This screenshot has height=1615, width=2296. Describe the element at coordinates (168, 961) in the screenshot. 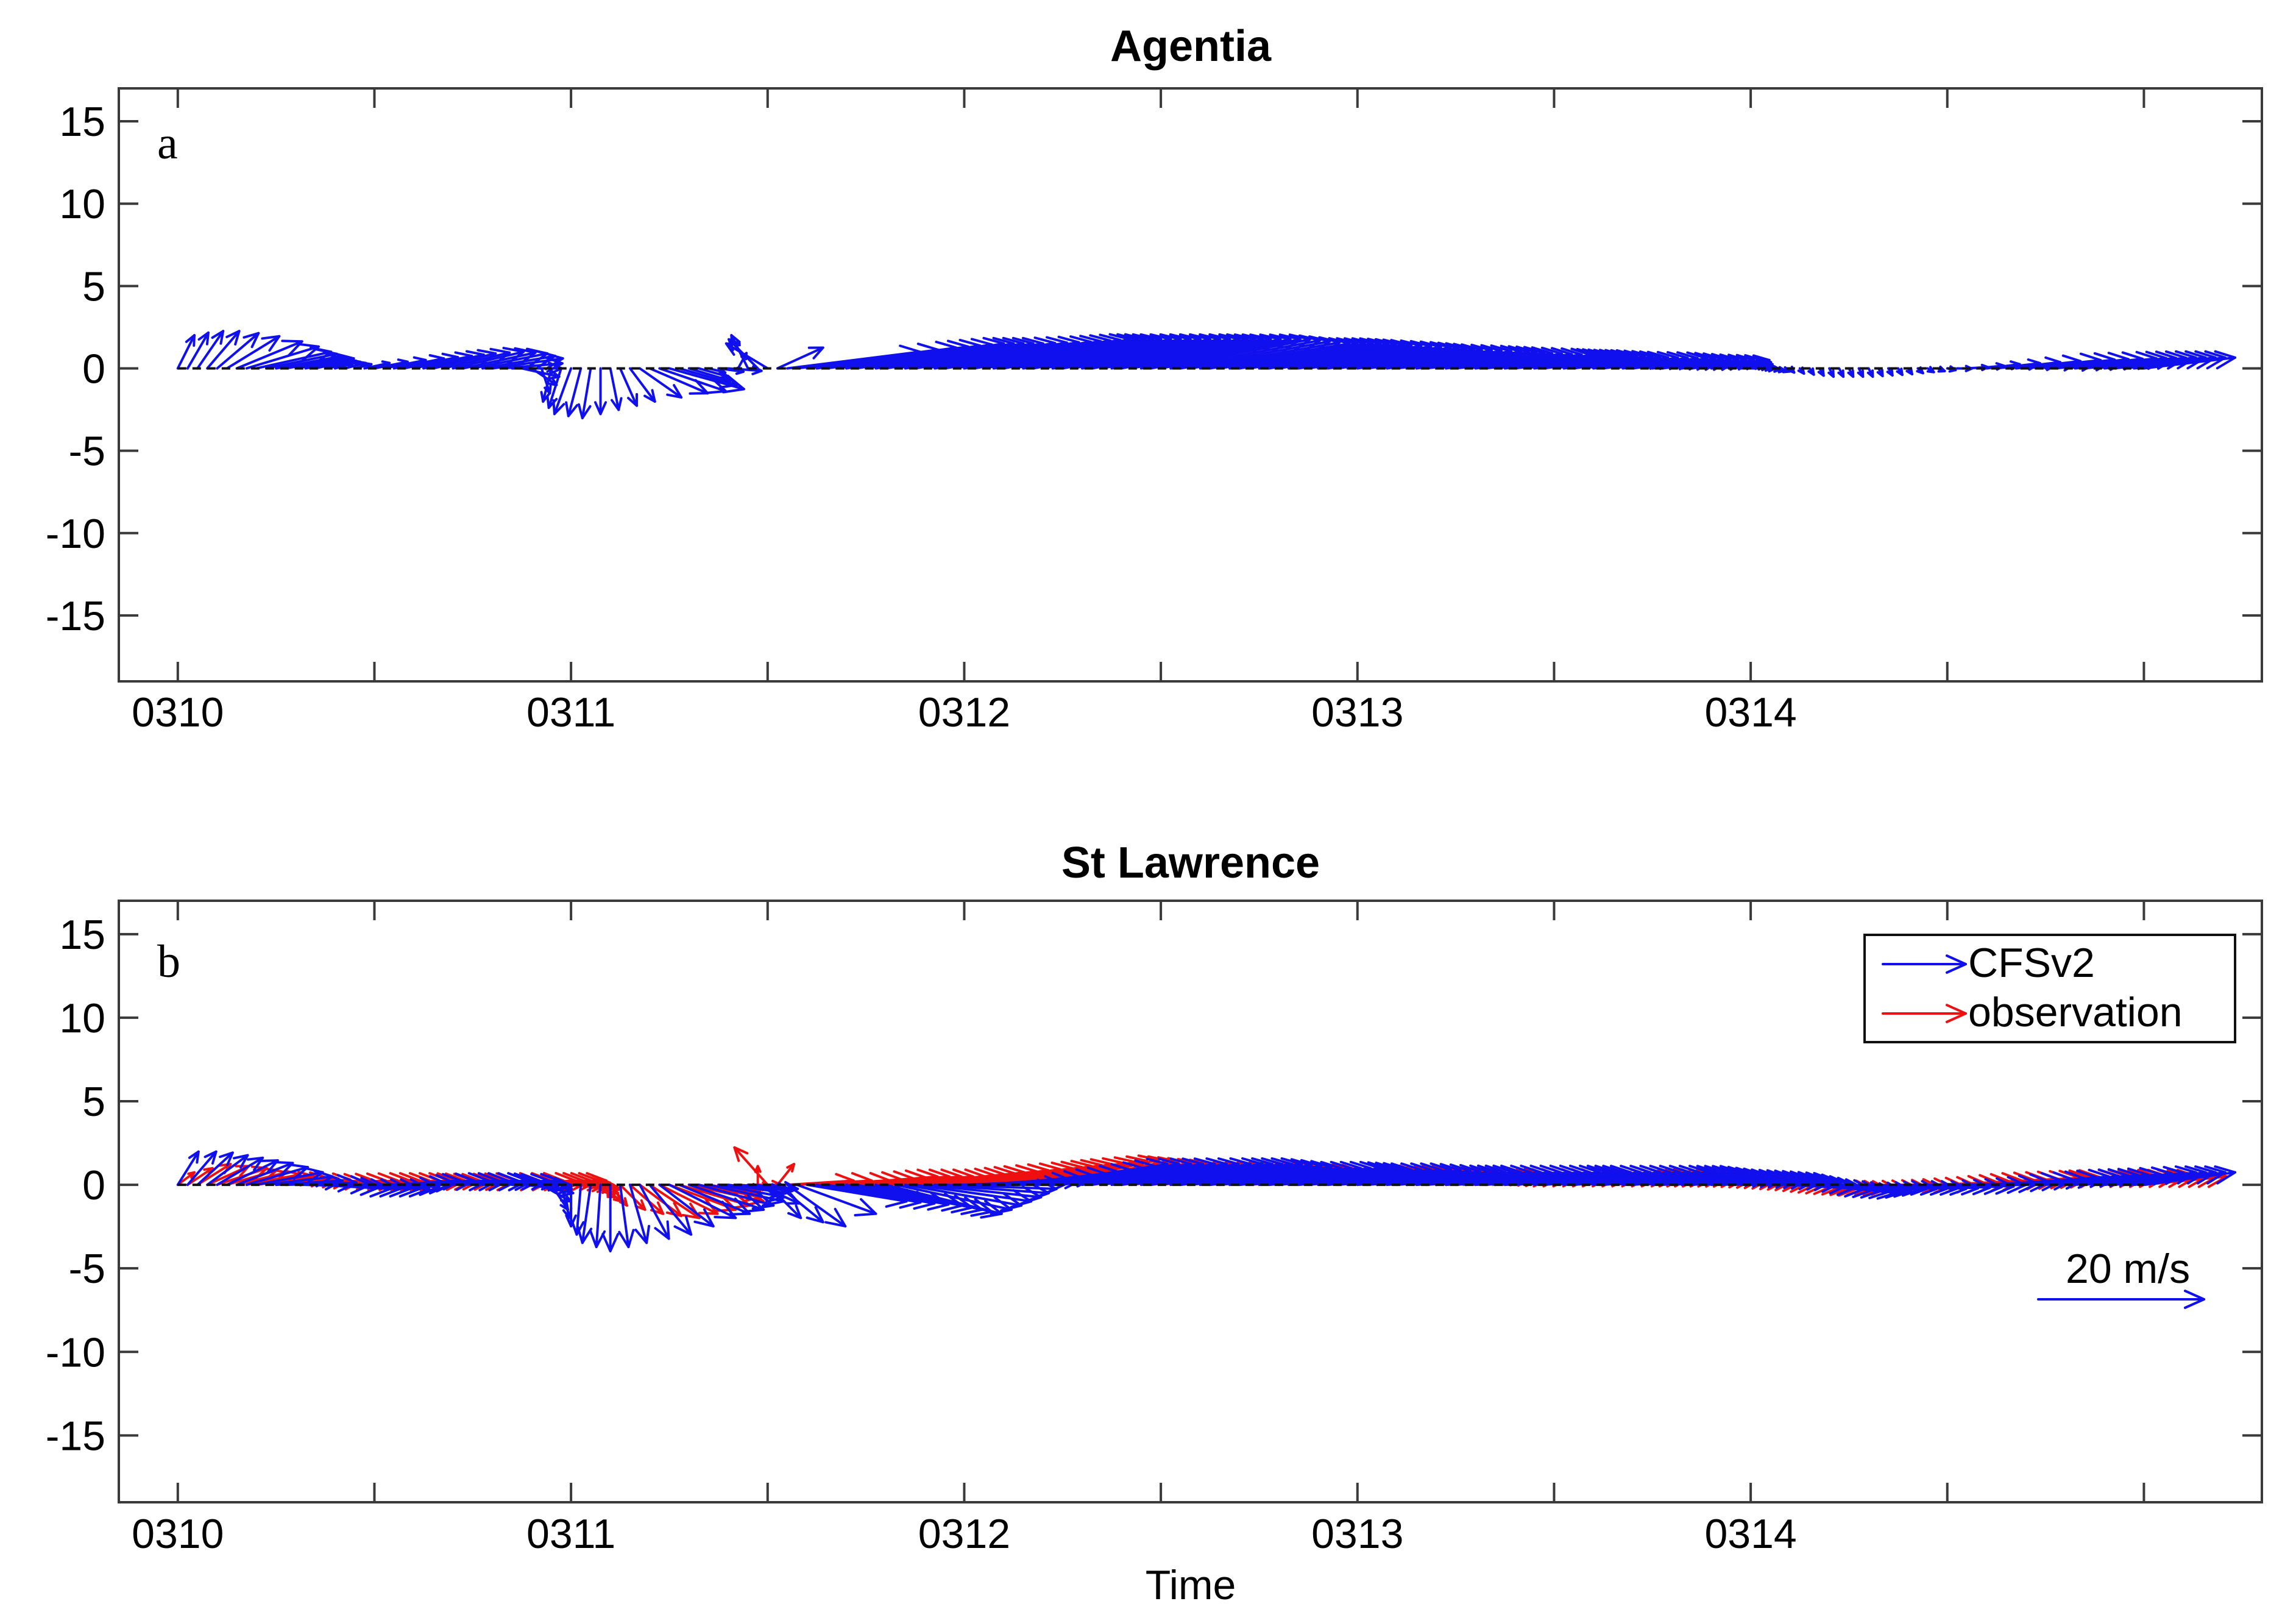

I see `panel-letter-b: b` at that location.